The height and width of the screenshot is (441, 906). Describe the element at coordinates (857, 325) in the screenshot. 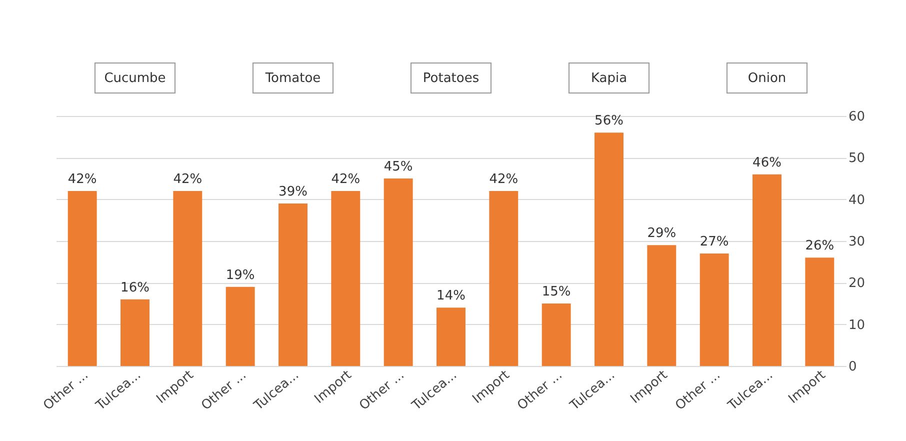

I see `y-tick-label: 10` at that location.